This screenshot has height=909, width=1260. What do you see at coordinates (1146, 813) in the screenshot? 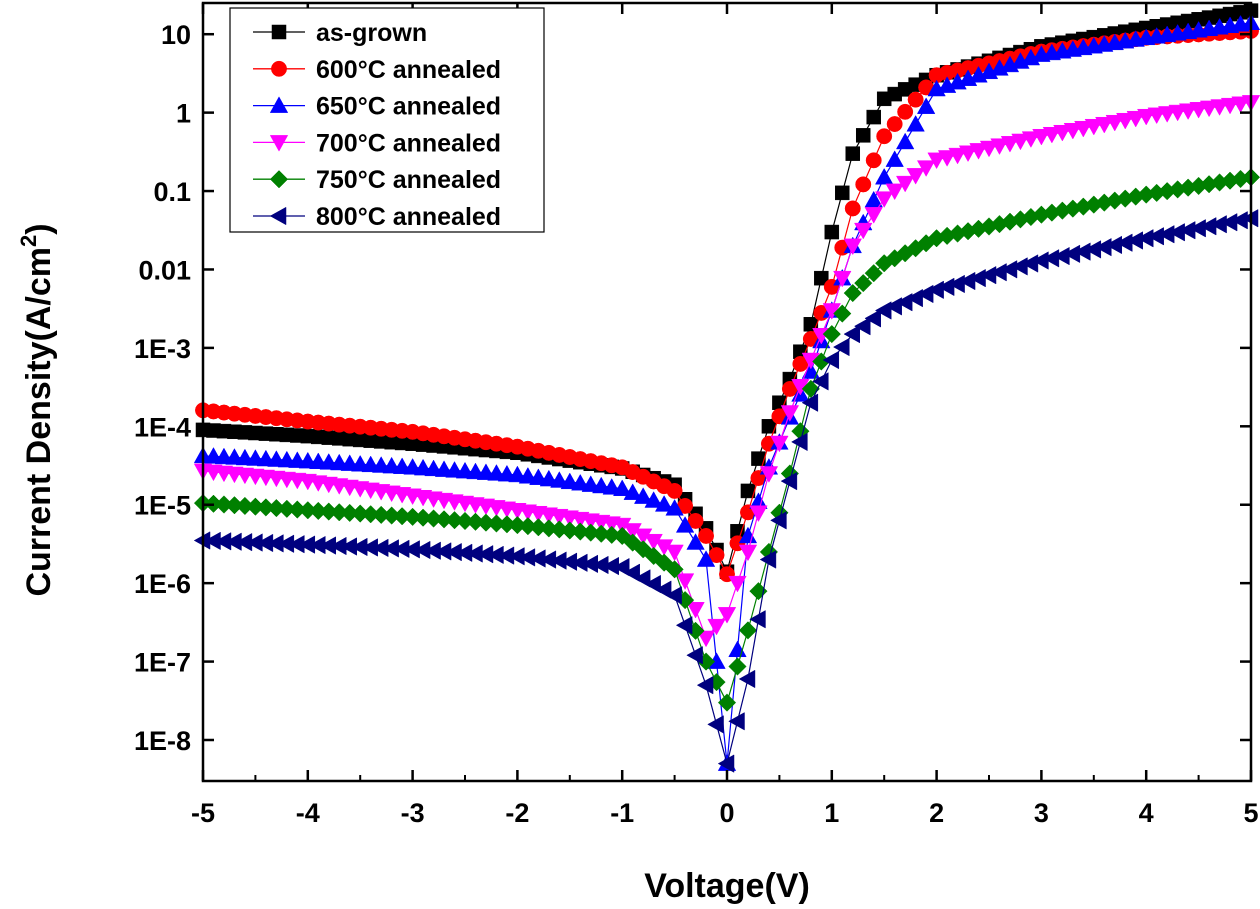
I see `x-tick-label: 4` at bounding box center [1146, 813].